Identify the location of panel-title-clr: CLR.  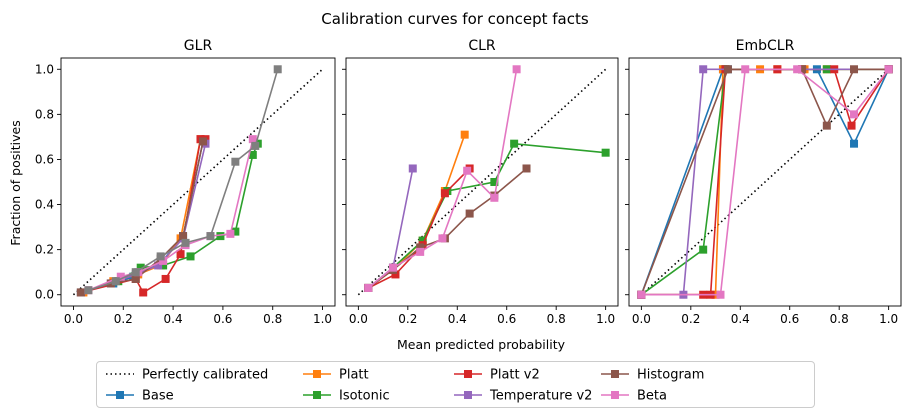
(482, 46).